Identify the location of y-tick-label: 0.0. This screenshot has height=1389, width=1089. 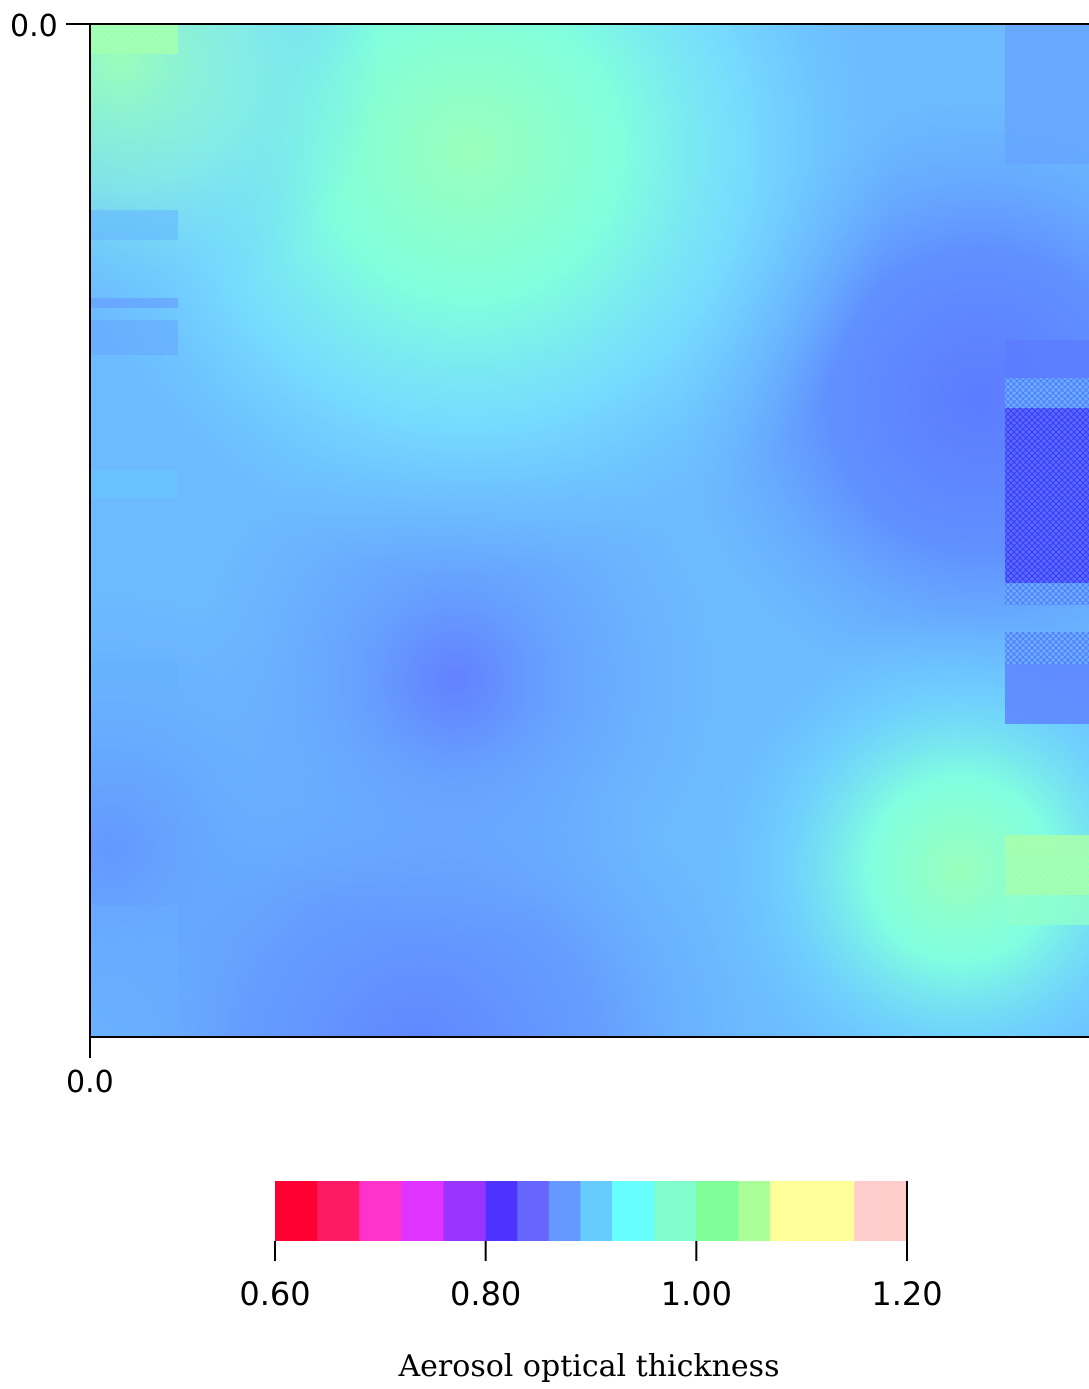
(34, 26).